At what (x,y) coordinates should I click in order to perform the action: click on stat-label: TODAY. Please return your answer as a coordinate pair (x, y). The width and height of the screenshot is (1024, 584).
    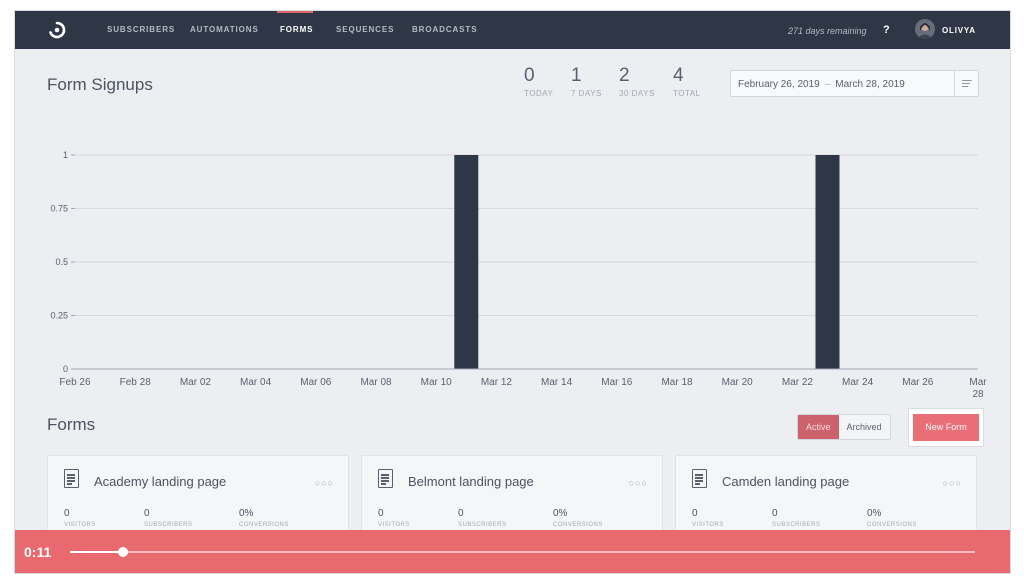
    Looking at the image, I should click on (539, 93).